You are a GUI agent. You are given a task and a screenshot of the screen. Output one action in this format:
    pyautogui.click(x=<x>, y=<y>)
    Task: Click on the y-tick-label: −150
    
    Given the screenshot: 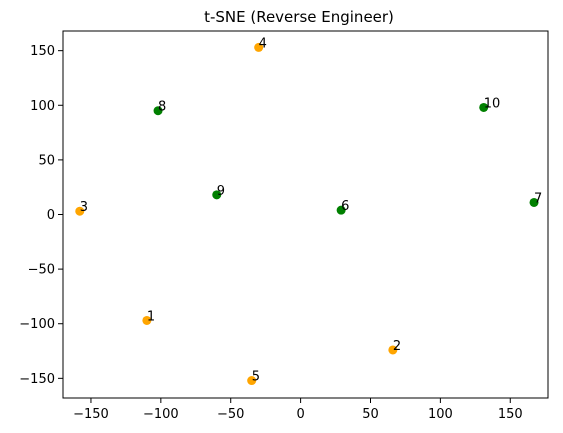 What is the action you would take?
    pyautogui.click(x=37, y=379)
    